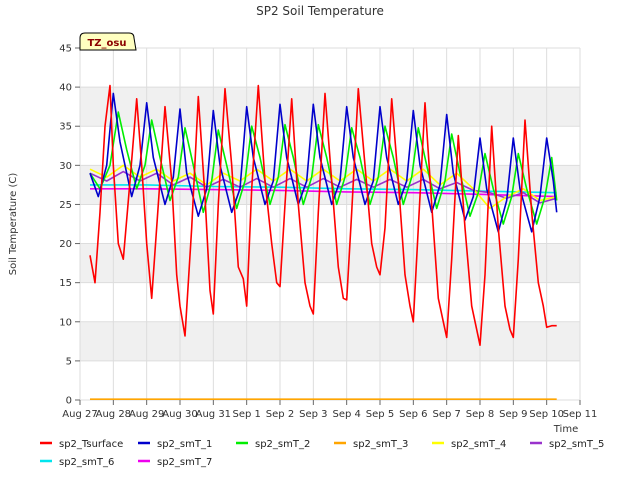 Image resolution: width=640 pixels, height=480 pixels. What do you see at coordinates (13, 224) in the screenshot?
I see `y-axis-title: Soil Temperature (C)` at bounding box center [13, 224].